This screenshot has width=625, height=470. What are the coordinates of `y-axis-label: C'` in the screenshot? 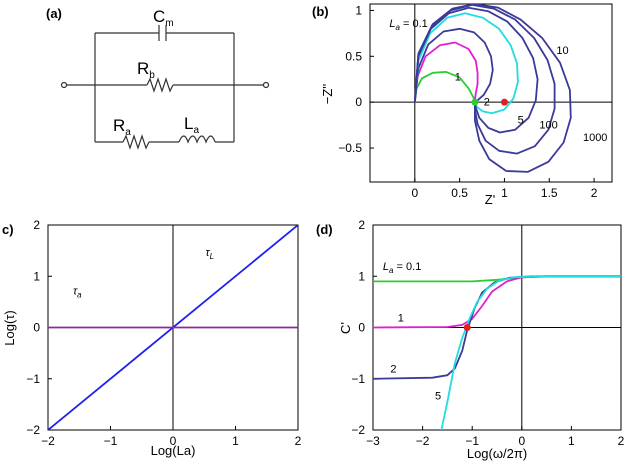 It's located at (345, 328).